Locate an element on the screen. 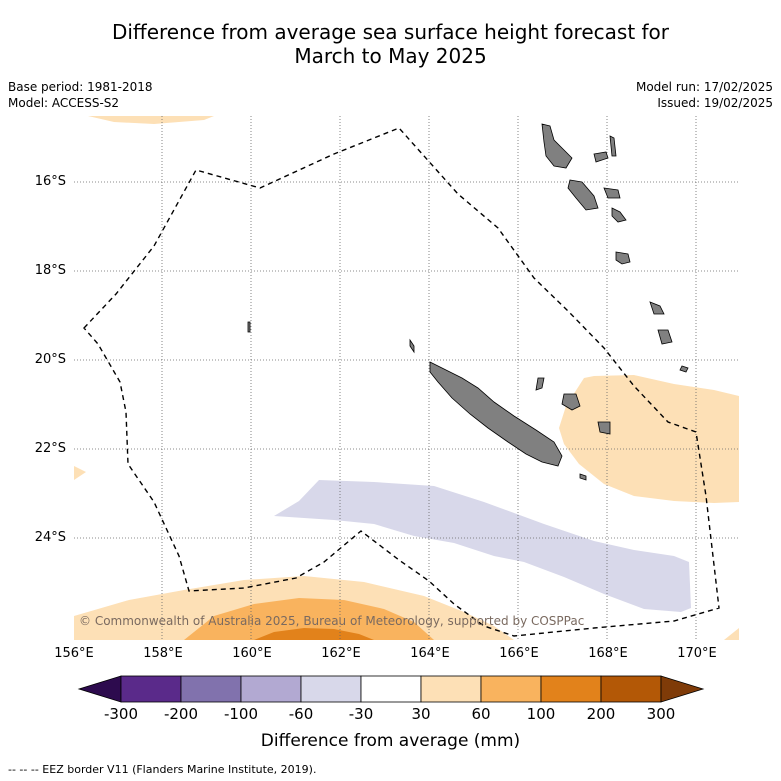 This screenshot has width=781, height=781. colorbar-extend-high is located at coordinates (682, 689).